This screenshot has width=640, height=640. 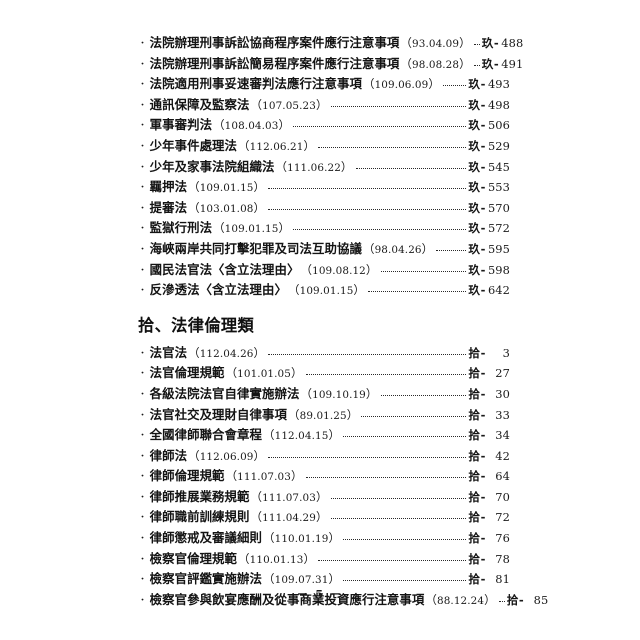 What do you see at coordinates (224, 269) in the screenshot?
I see `toc-entry-title: 國民法官法〈含立法理由〉` at bounding box center [224, 269].